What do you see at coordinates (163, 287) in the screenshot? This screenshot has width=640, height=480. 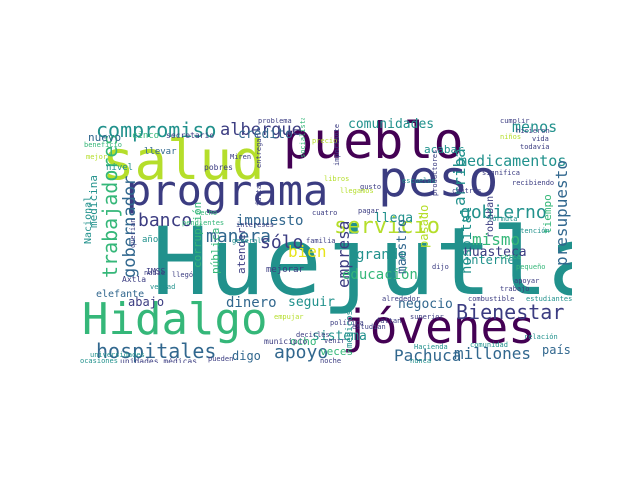 I see `word-verdad: verdad` at bounding box center [163, 287].